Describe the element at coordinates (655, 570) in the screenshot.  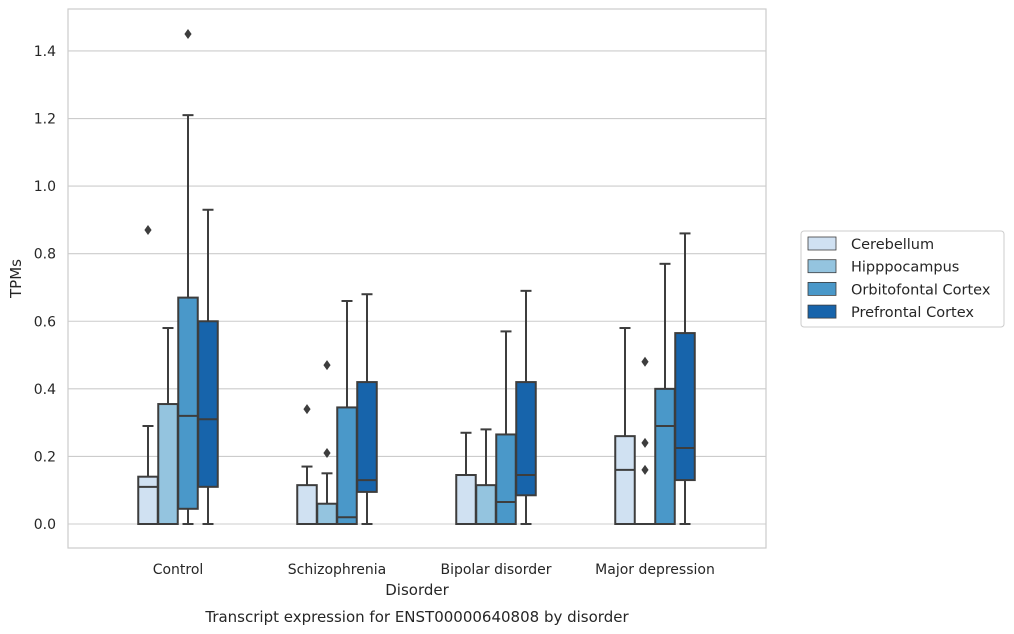
I see `x-tick-label: Major depression` at that location.